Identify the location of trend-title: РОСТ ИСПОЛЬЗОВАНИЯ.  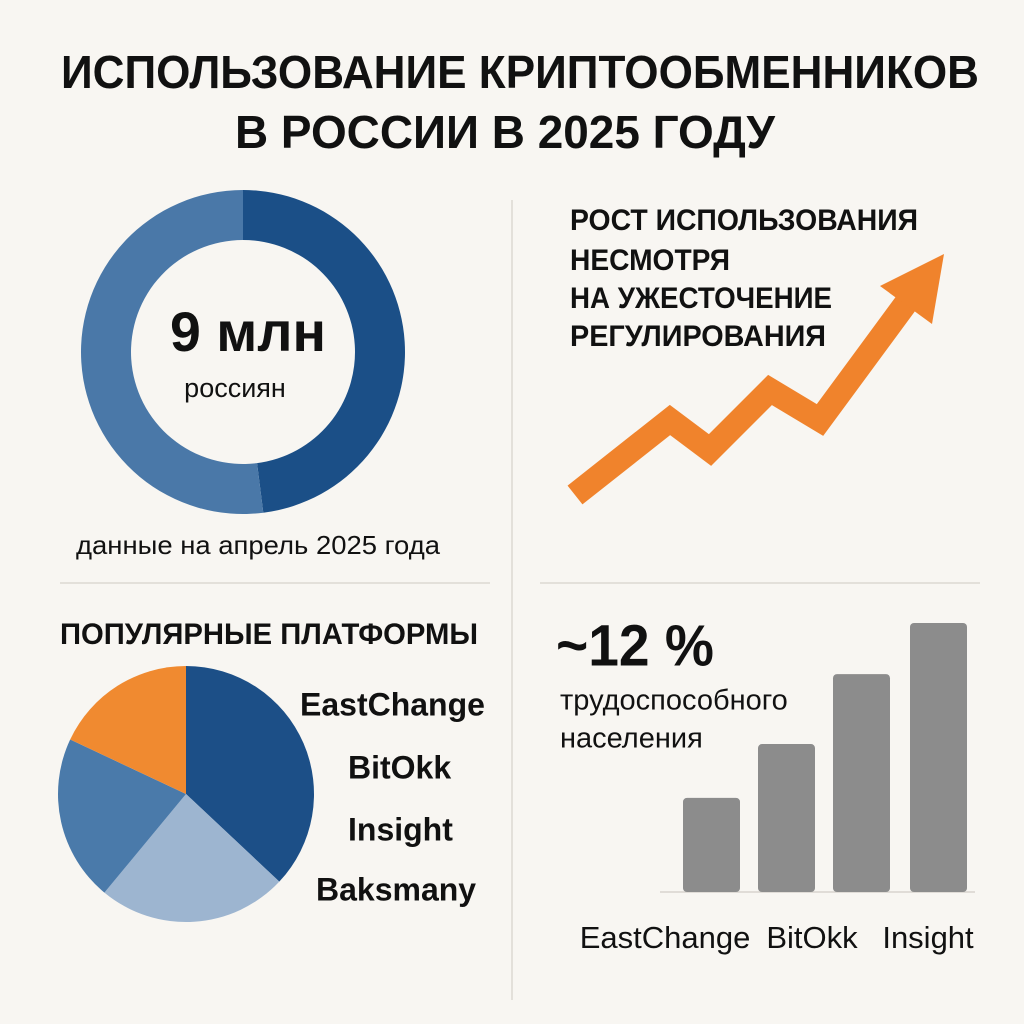
(744, 220).